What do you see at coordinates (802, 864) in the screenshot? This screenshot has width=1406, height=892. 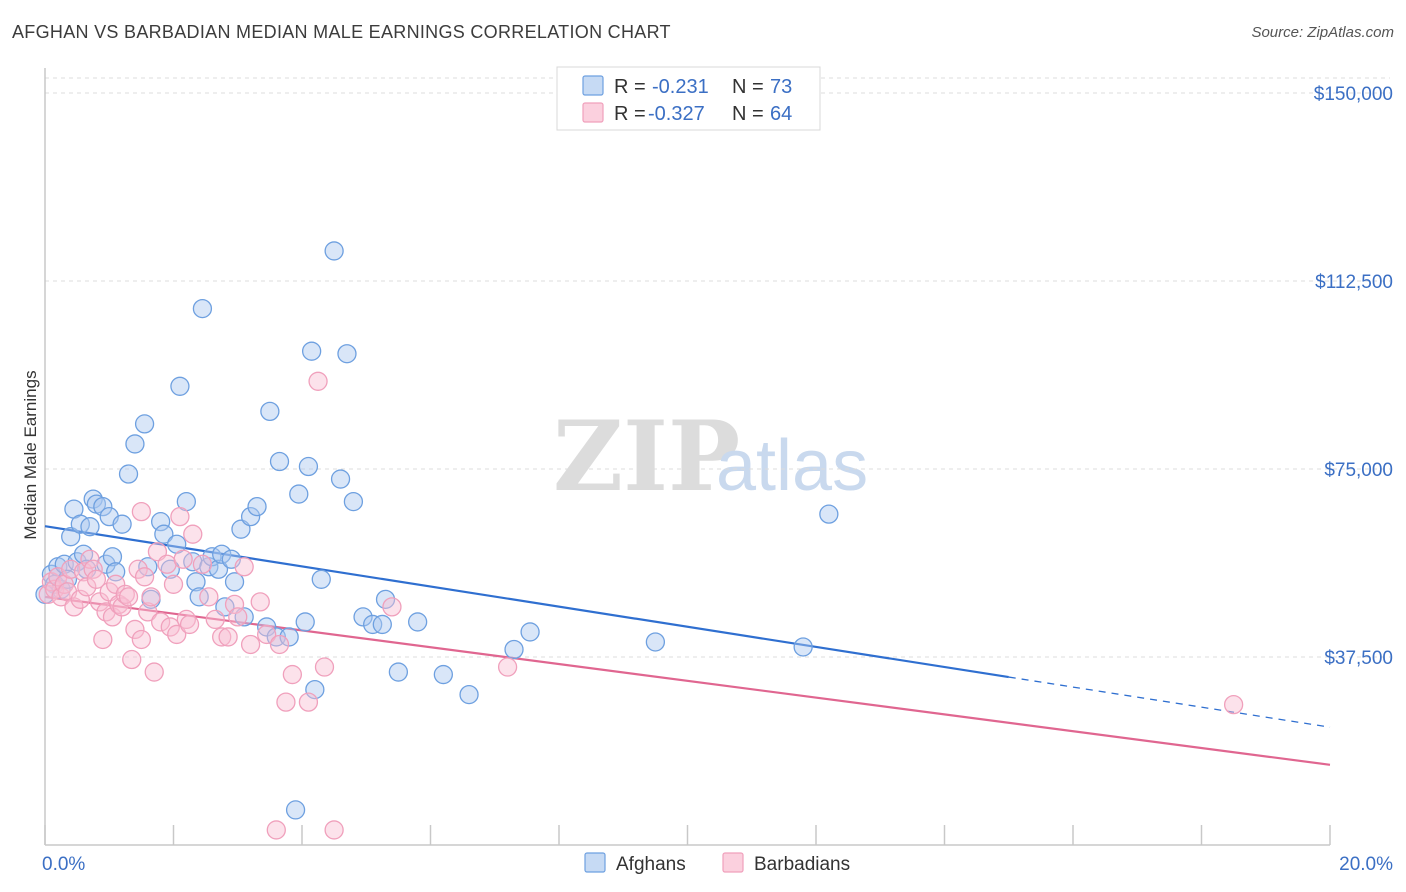 I see `bottom-legend-label-barbadians: Barbadians` at bounding box center [802, 864].